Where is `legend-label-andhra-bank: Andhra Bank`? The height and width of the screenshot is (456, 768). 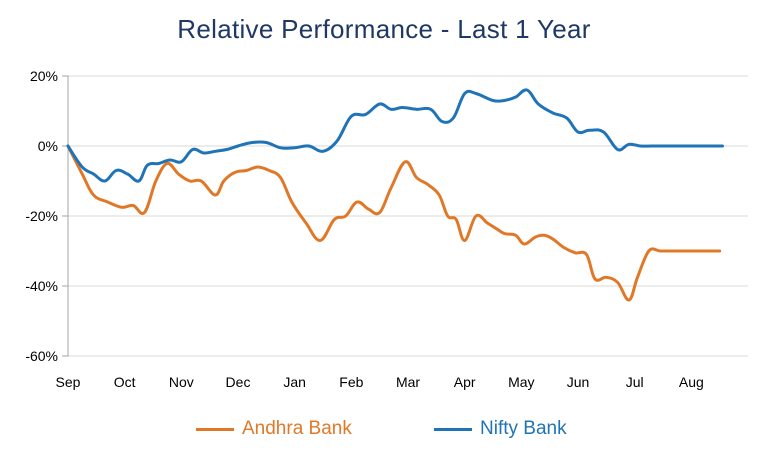
legend-label-andhra-bank: Andhra Bank is located at coordinates (297, 428).